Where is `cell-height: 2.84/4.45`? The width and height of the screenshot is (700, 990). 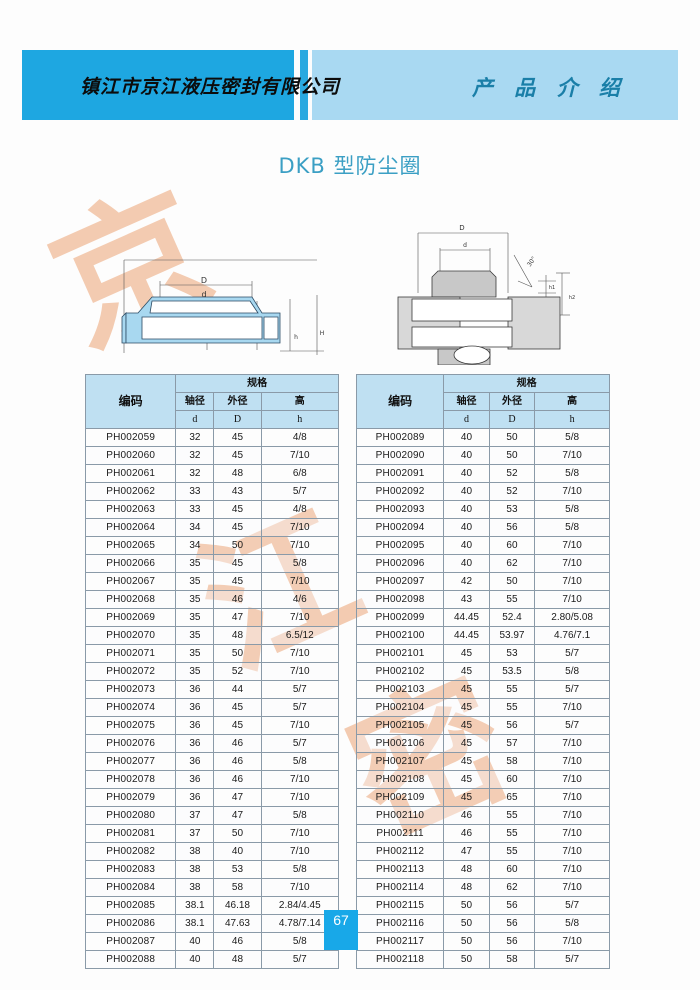
cell-height: 2.84/4.45 is located at coordinates (300, 905).